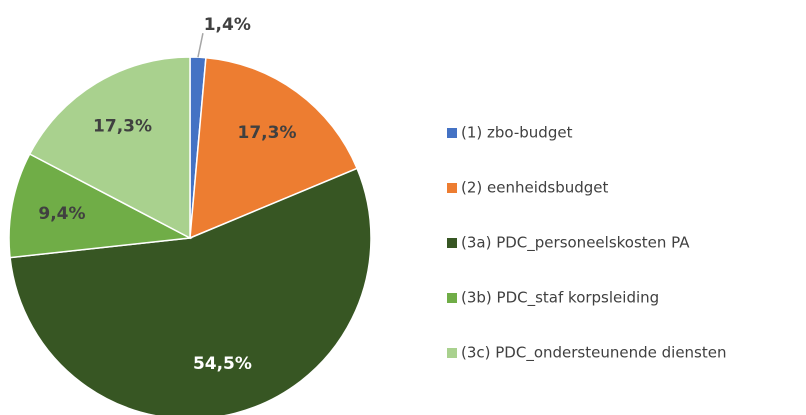 This screenshot has width=806, height=415. What do you see at coordinates (227, 25) in the screenshot?
I see `data-label: 1,4%` at bounding box center [227, 25].